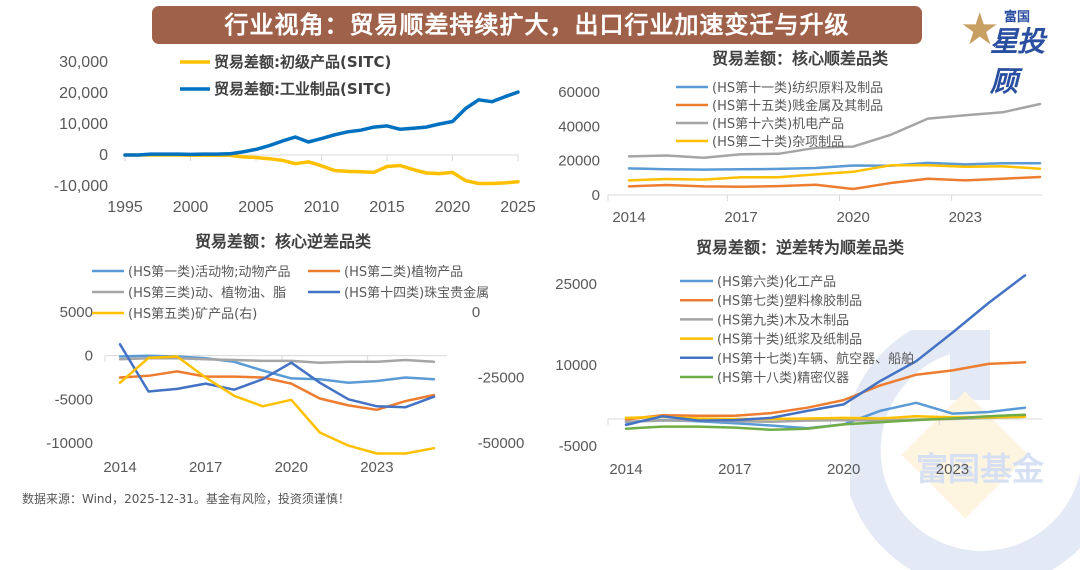 The width and height of the screenshot is (1080, 570). I want to click on y-tick-label: 40000, so click(579, 126).